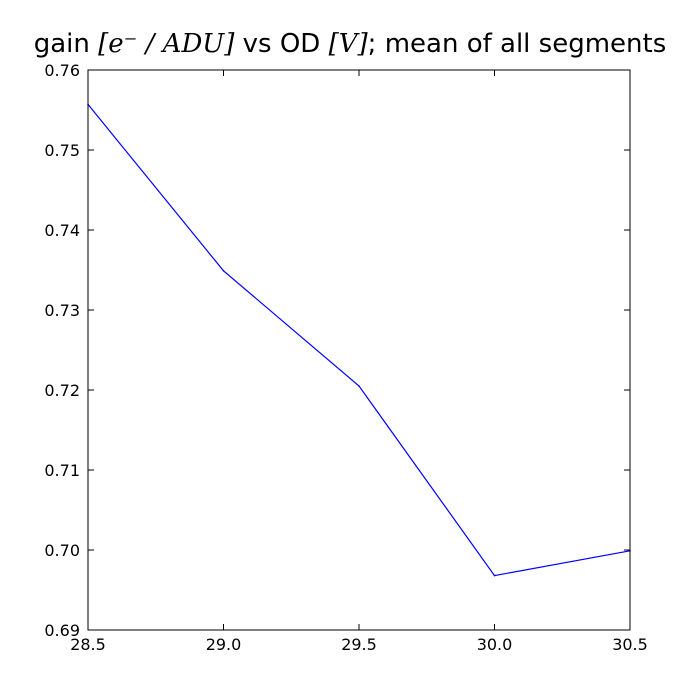 Image resolution: width=700 pixels, height=700 pixels. Describe the element at coordinates (517, 44) in the screenshot. I see `chart-title-suffix: ; mean of all segments` at that location.